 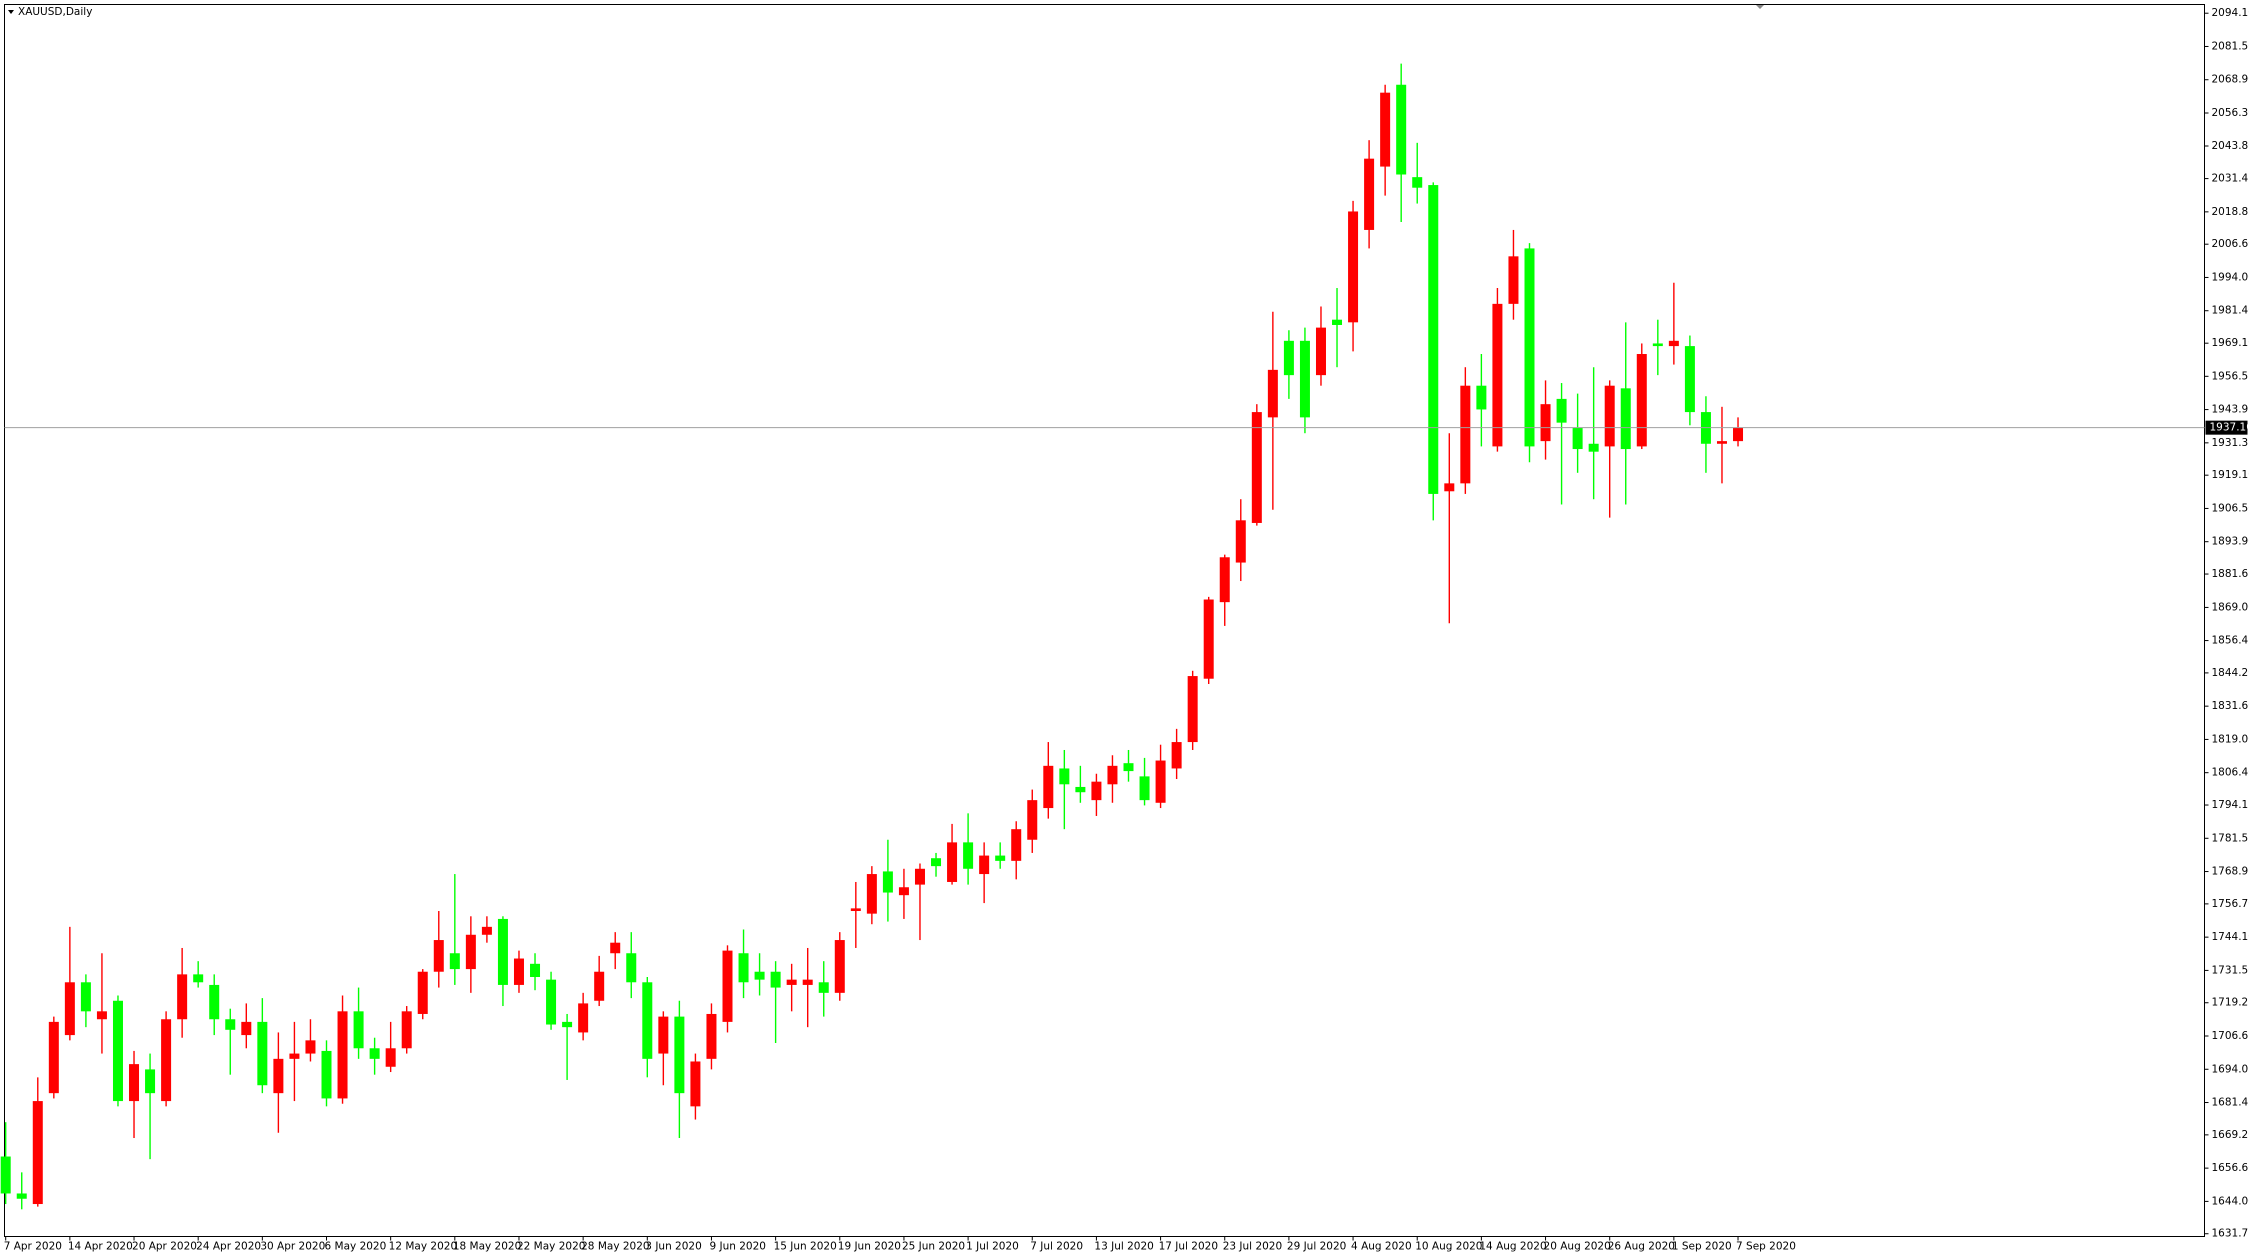 I want to click on x-tick-label: 25 Jun 2020, so click(x=933, y=1247).